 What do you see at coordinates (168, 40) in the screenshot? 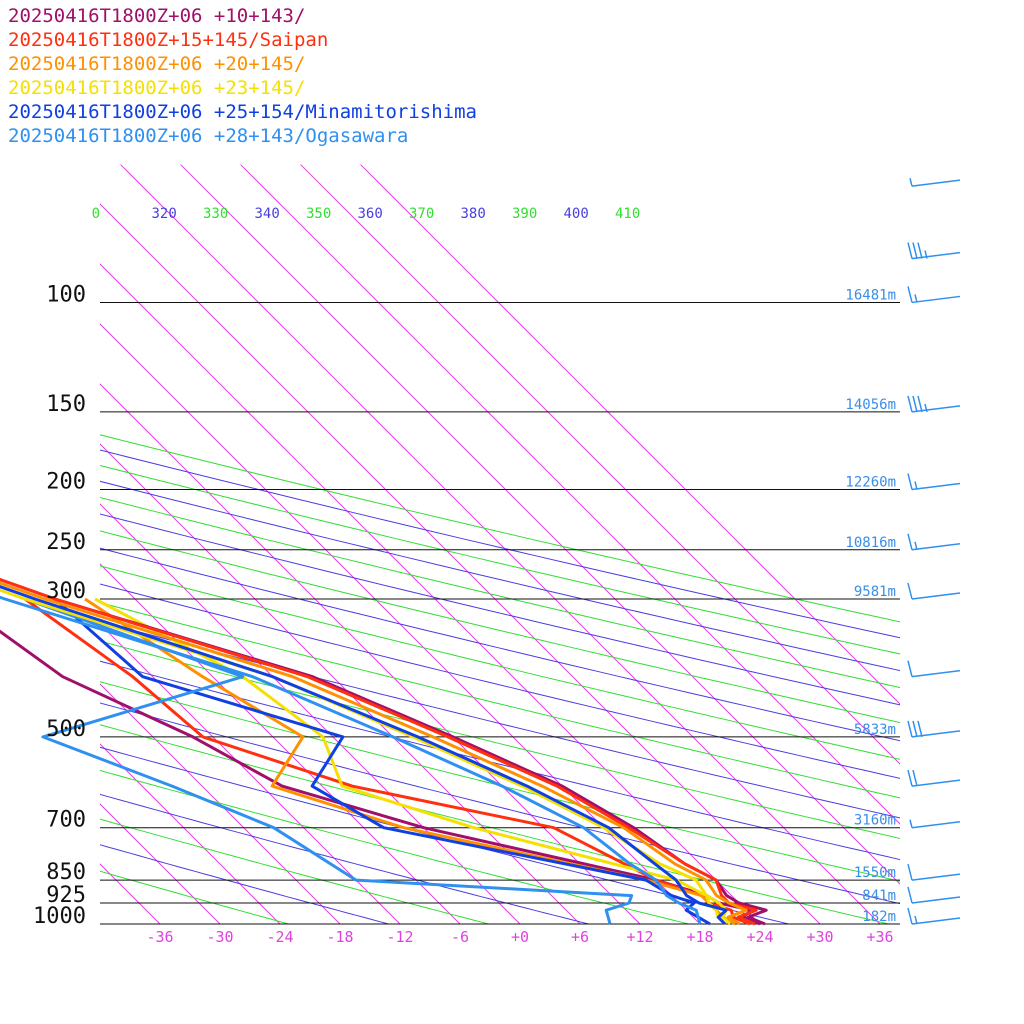
I see `legend-entry: 20250416T1800Z+15+145/Saipan` at bounding box center [168, 40].